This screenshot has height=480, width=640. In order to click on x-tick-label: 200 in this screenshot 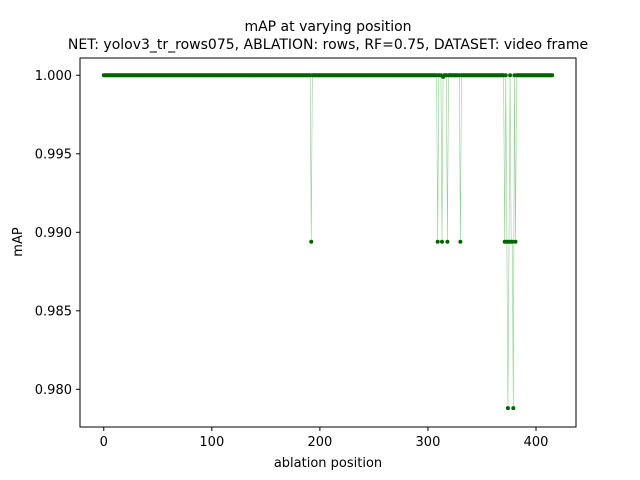, I will do `click(319, 442)`.